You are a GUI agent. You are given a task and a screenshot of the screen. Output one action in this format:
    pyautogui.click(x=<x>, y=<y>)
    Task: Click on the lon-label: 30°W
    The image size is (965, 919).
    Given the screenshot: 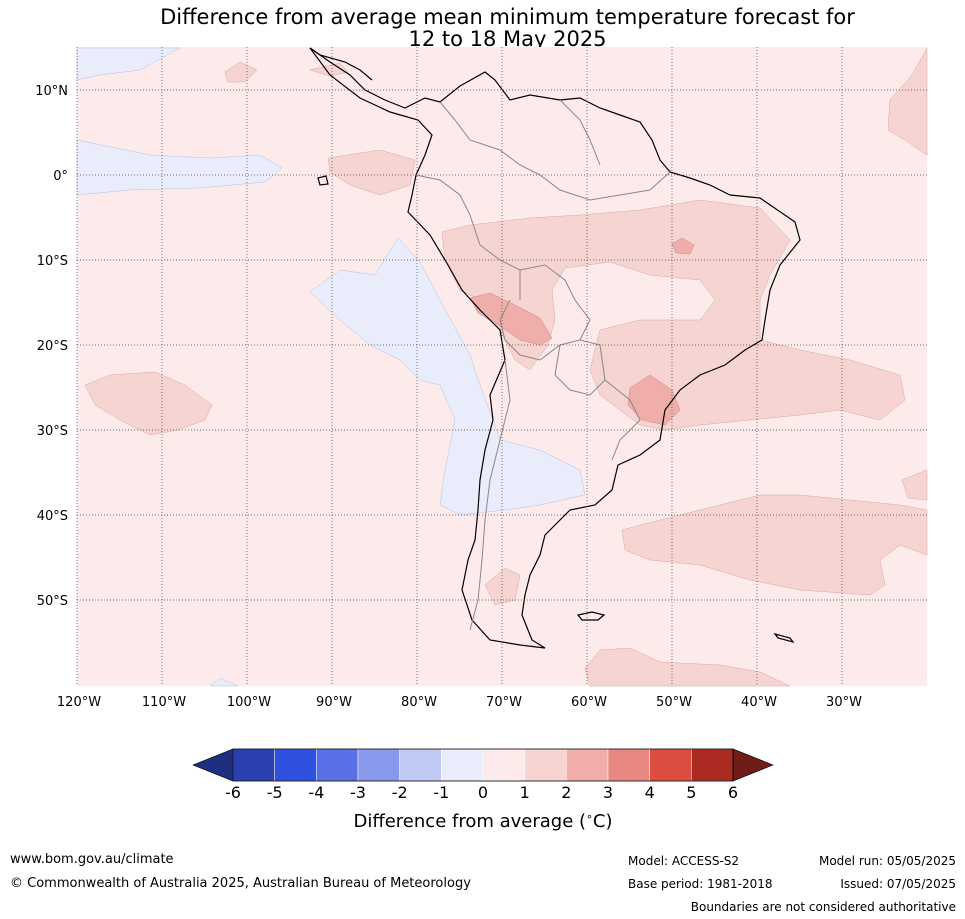 What is the action you would take?
    pyautogui.click(x=844, y=702)
    